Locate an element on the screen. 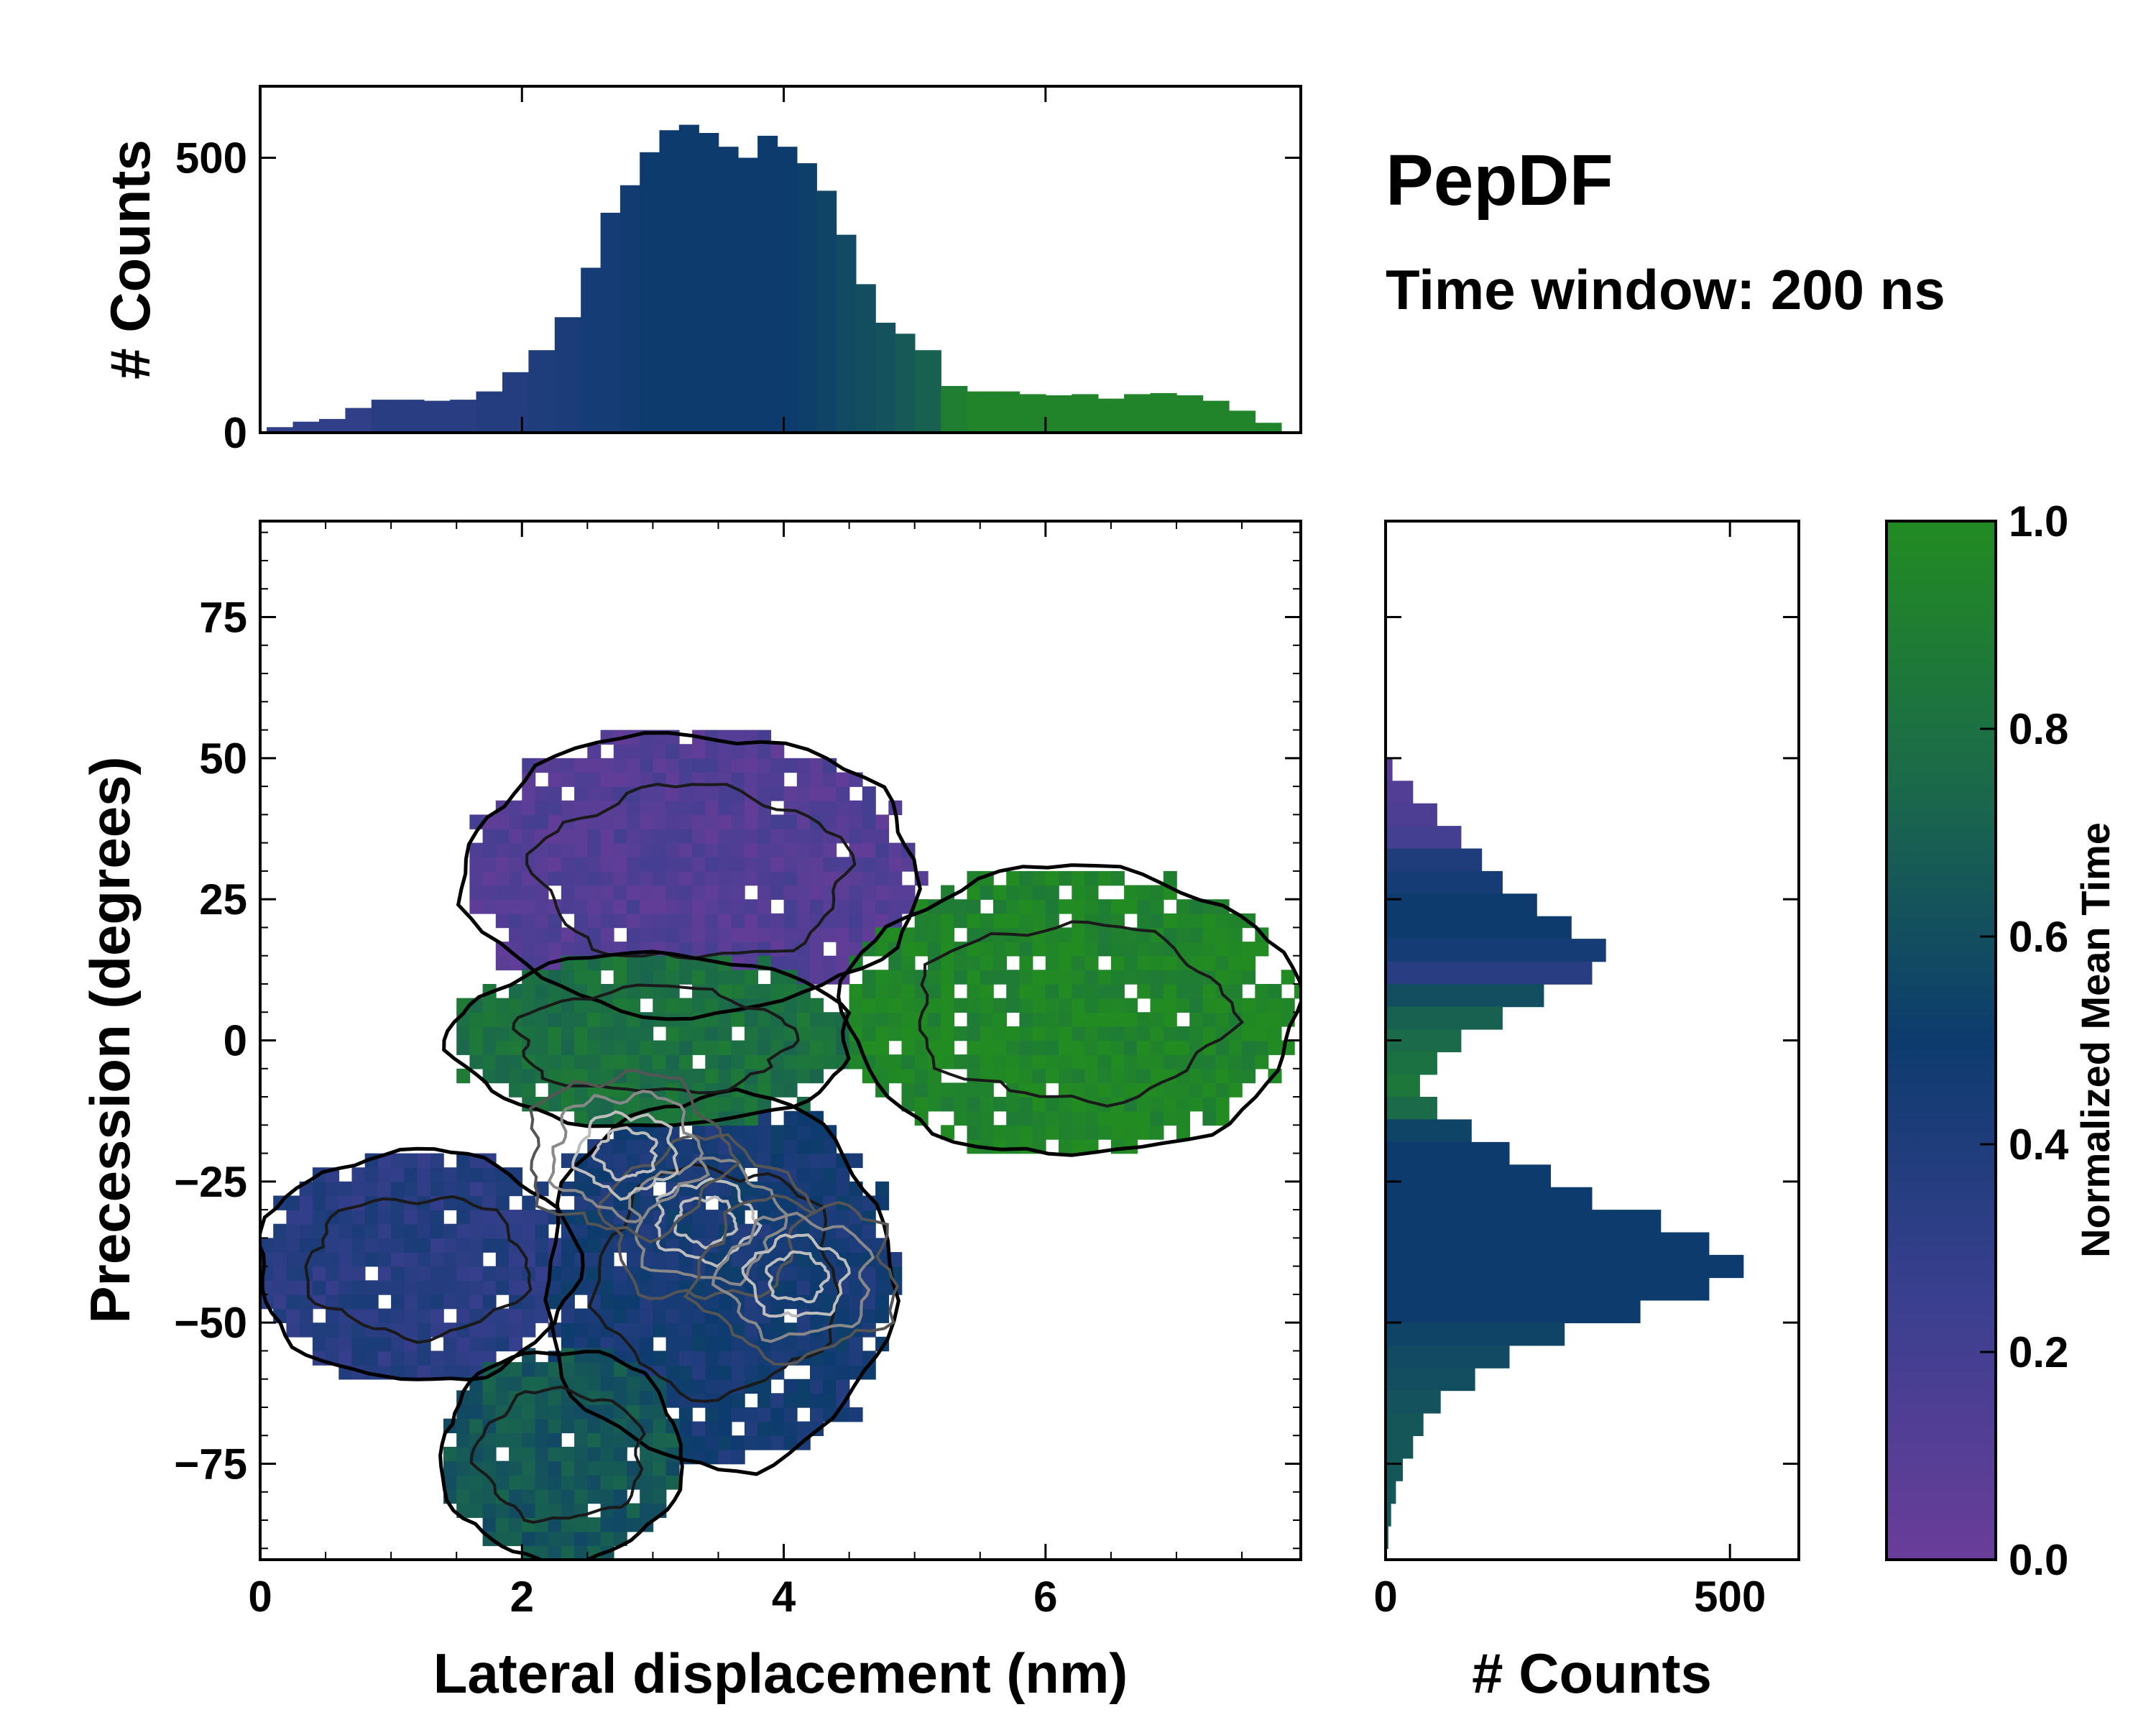  marginal-y-bars is located at coordinates (1565, 1154).